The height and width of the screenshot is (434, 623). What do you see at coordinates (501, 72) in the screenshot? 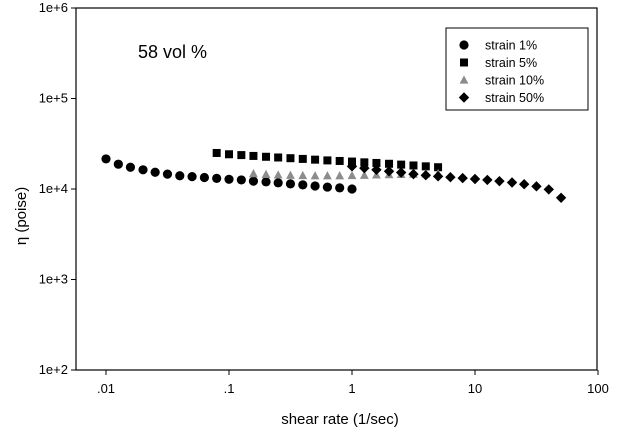
I see `legend-items: strain 1% strain 5% strain 10% strain 50%` at bounding box center [501, 72].